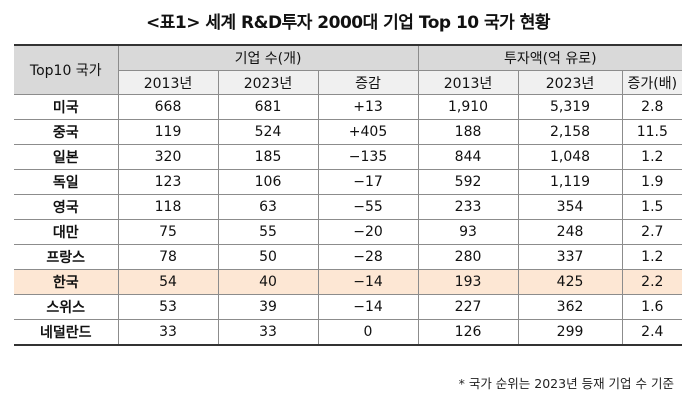 The image size is (696, 401). Describe the element at coordinates (652, 232) in the screenshot. I see `investment-growth-cell: 2.7` at that location.